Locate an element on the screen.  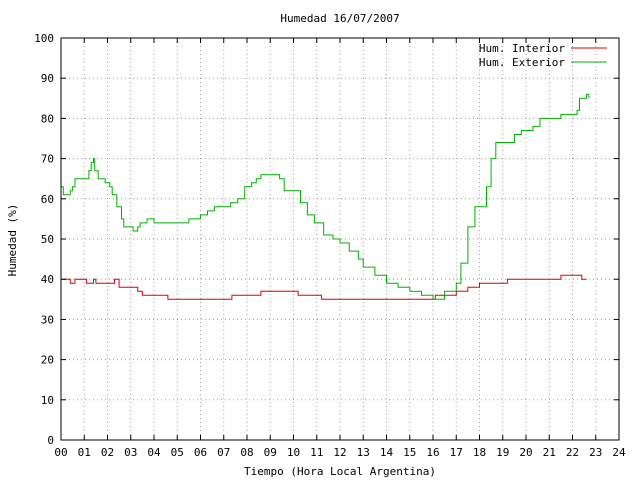
y-tick-label: 90 is located at coordinates (47, 78).